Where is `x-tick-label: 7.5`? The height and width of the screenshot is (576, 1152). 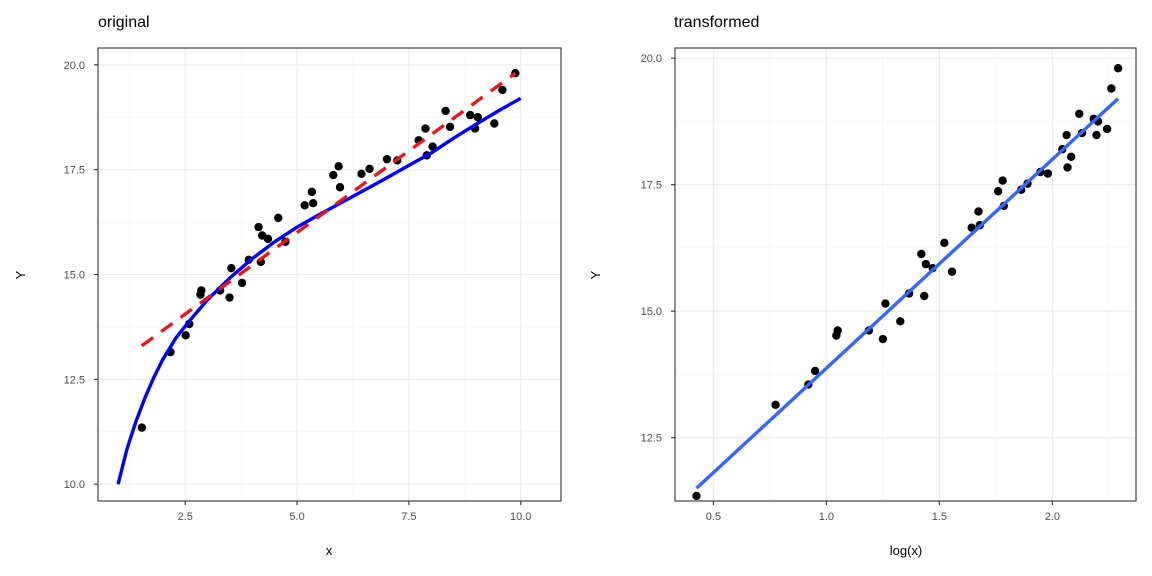
x-tick-label: 7.5 is located at coordinates (408, 517).